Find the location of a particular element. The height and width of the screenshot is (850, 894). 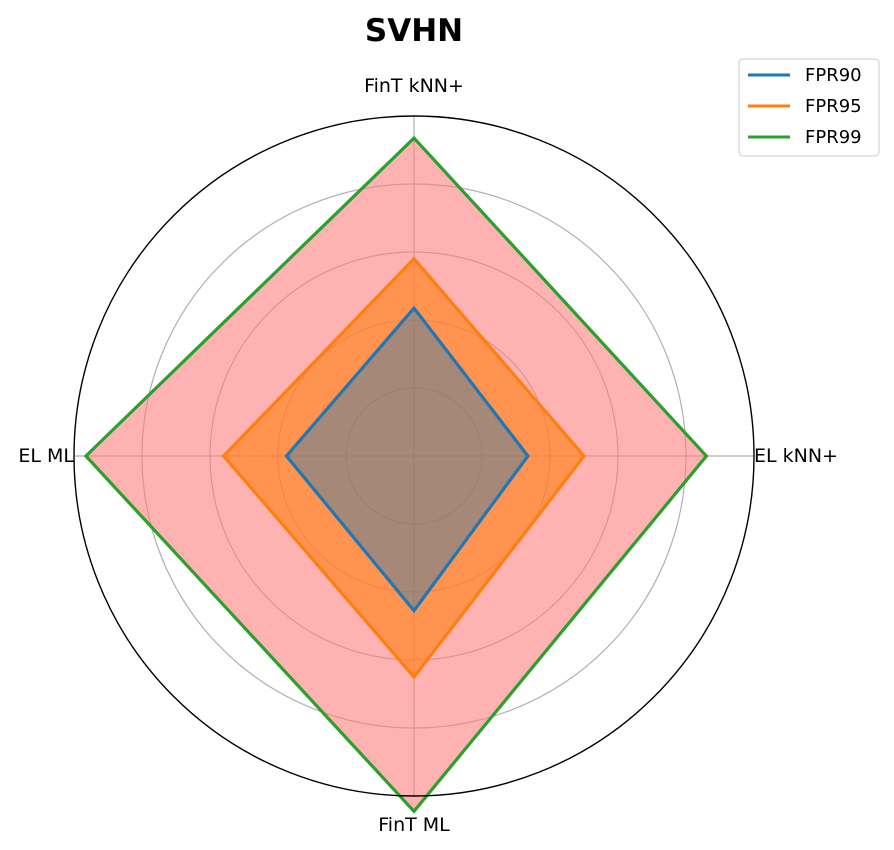

legend: FPR90 FPR95 FPR99 is located at coordinates (809, 107).